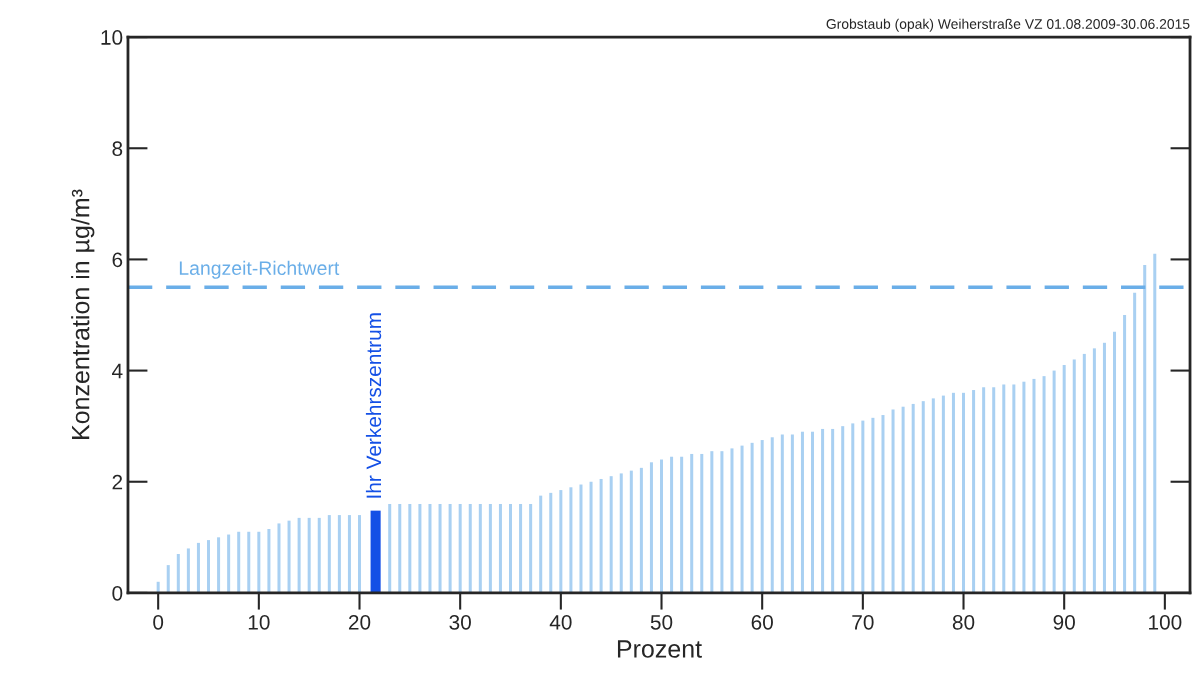 The height and width of the screenshot is (700, 1196). What do you see at coordinates (259, 269) in the screenshot?
I see `ref-line-label: Langzeit-Richtwert` at bounding box center [259, 269].